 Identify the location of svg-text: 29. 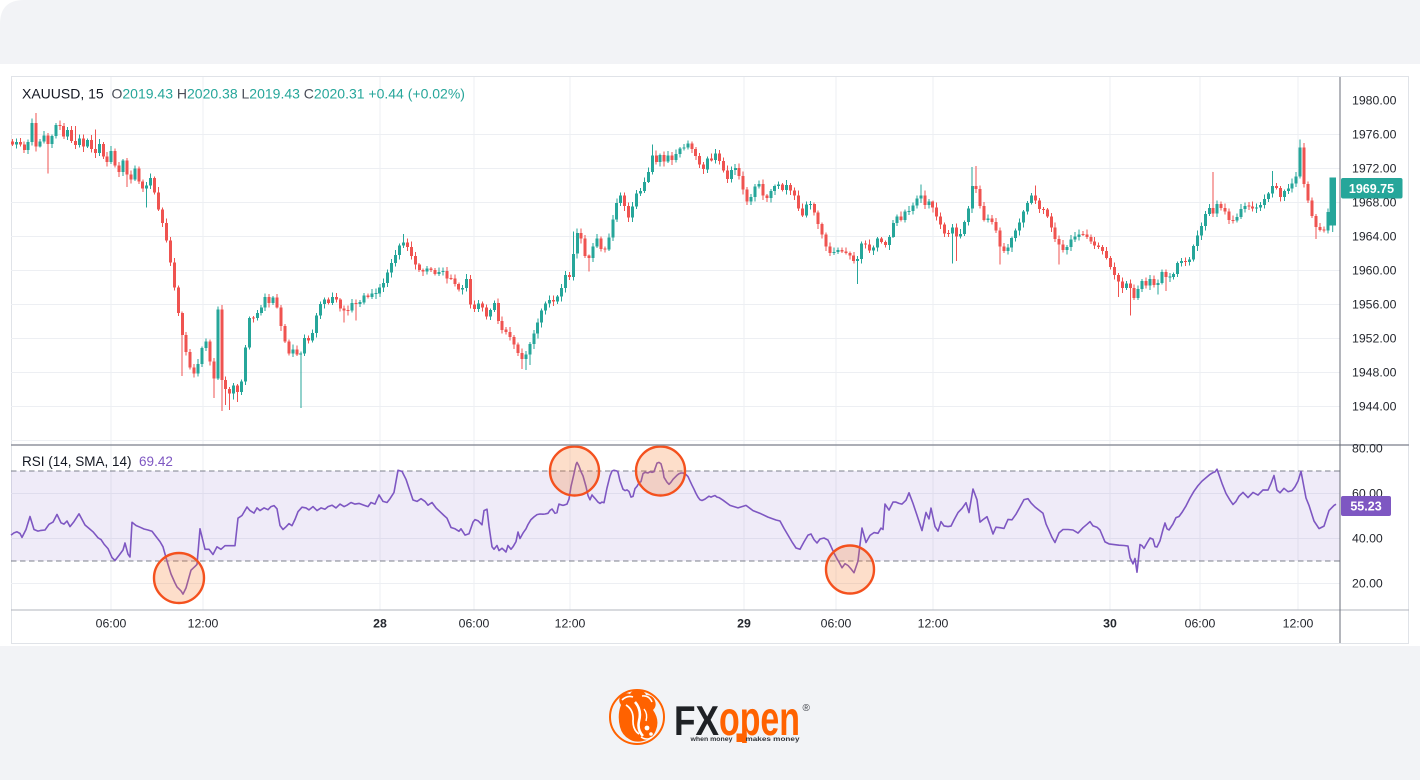
(744, 624).